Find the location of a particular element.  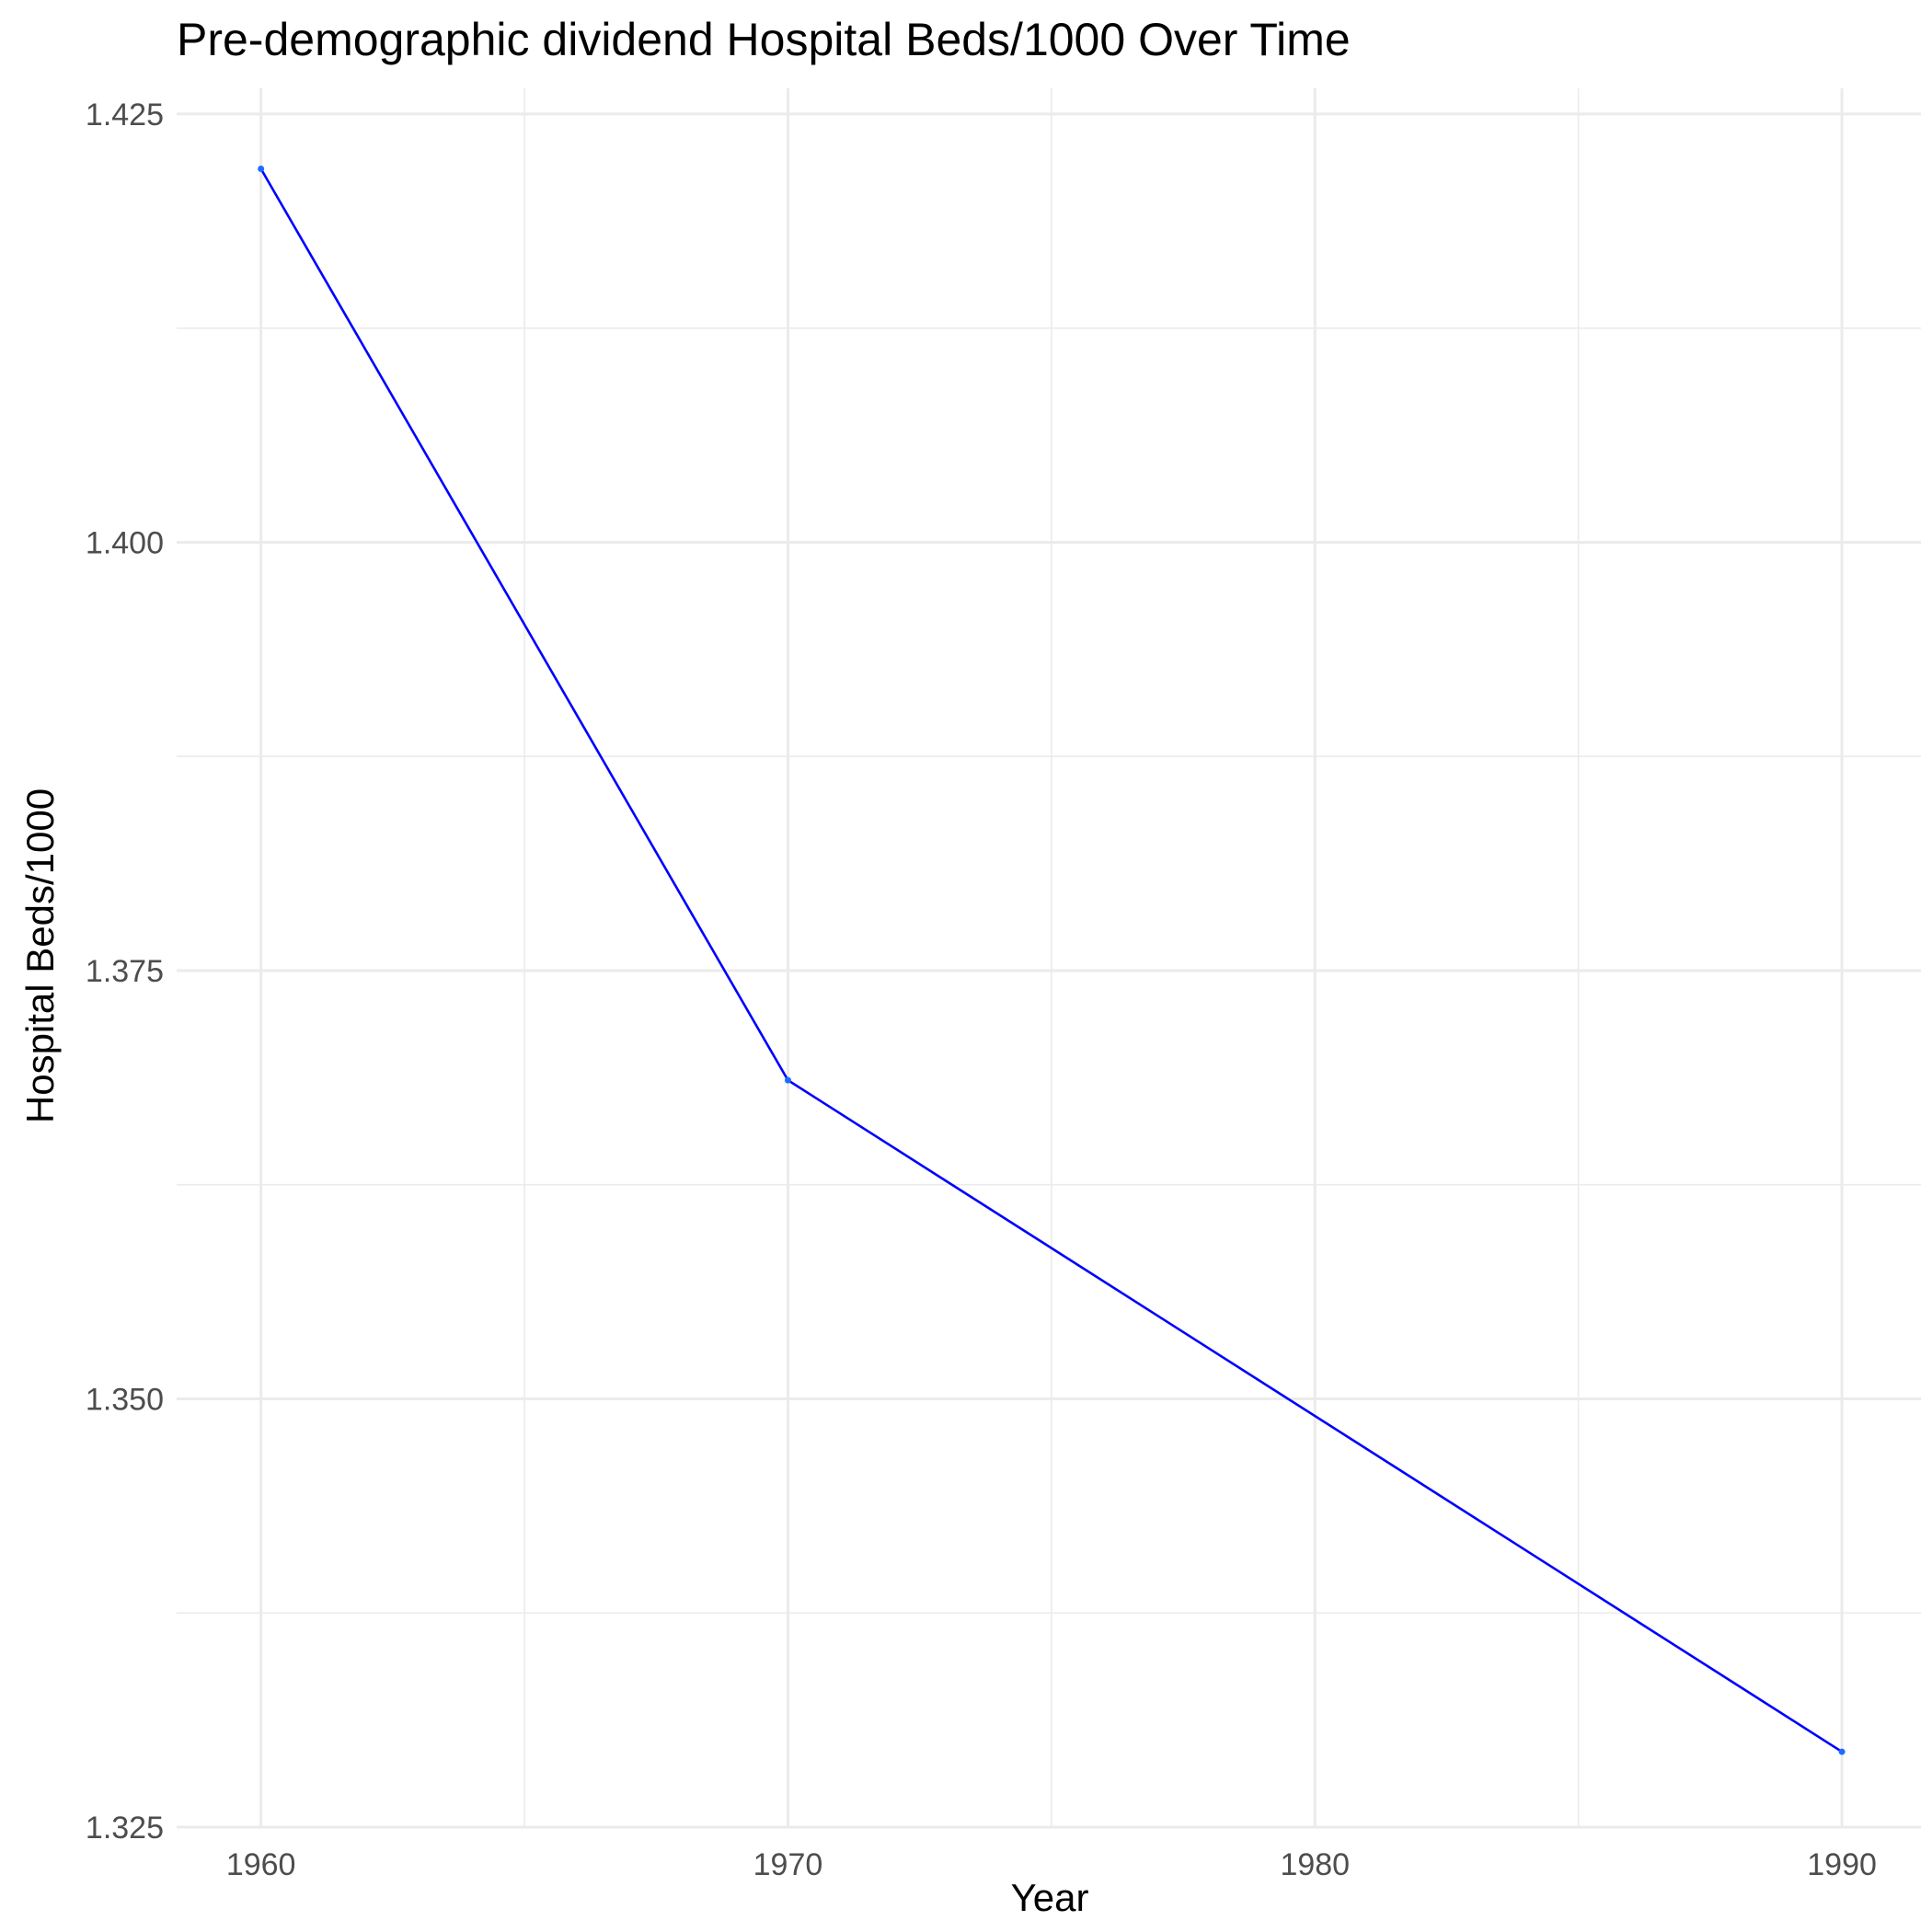

x-tick-label: 1980 is located at coordinates (1315, 1864).